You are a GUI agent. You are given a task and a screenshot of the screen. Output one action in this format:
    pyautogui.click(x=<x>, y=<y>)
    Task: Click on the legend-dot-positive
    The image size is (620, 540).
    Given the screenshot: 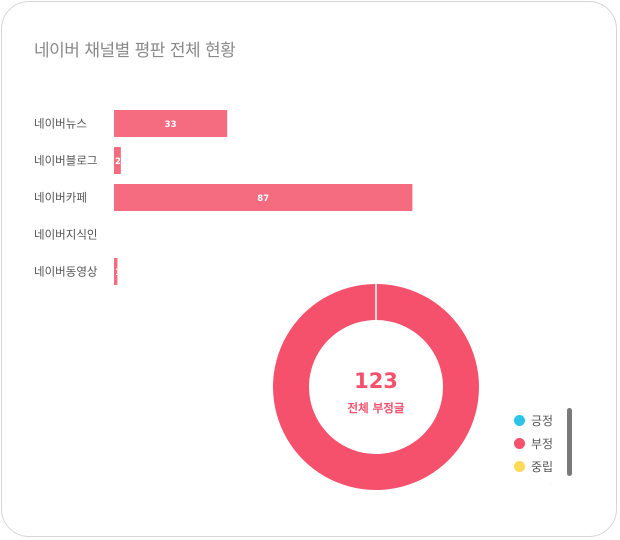 What is the action you would take?
    pyautogui.click(x=519, y=420)
    